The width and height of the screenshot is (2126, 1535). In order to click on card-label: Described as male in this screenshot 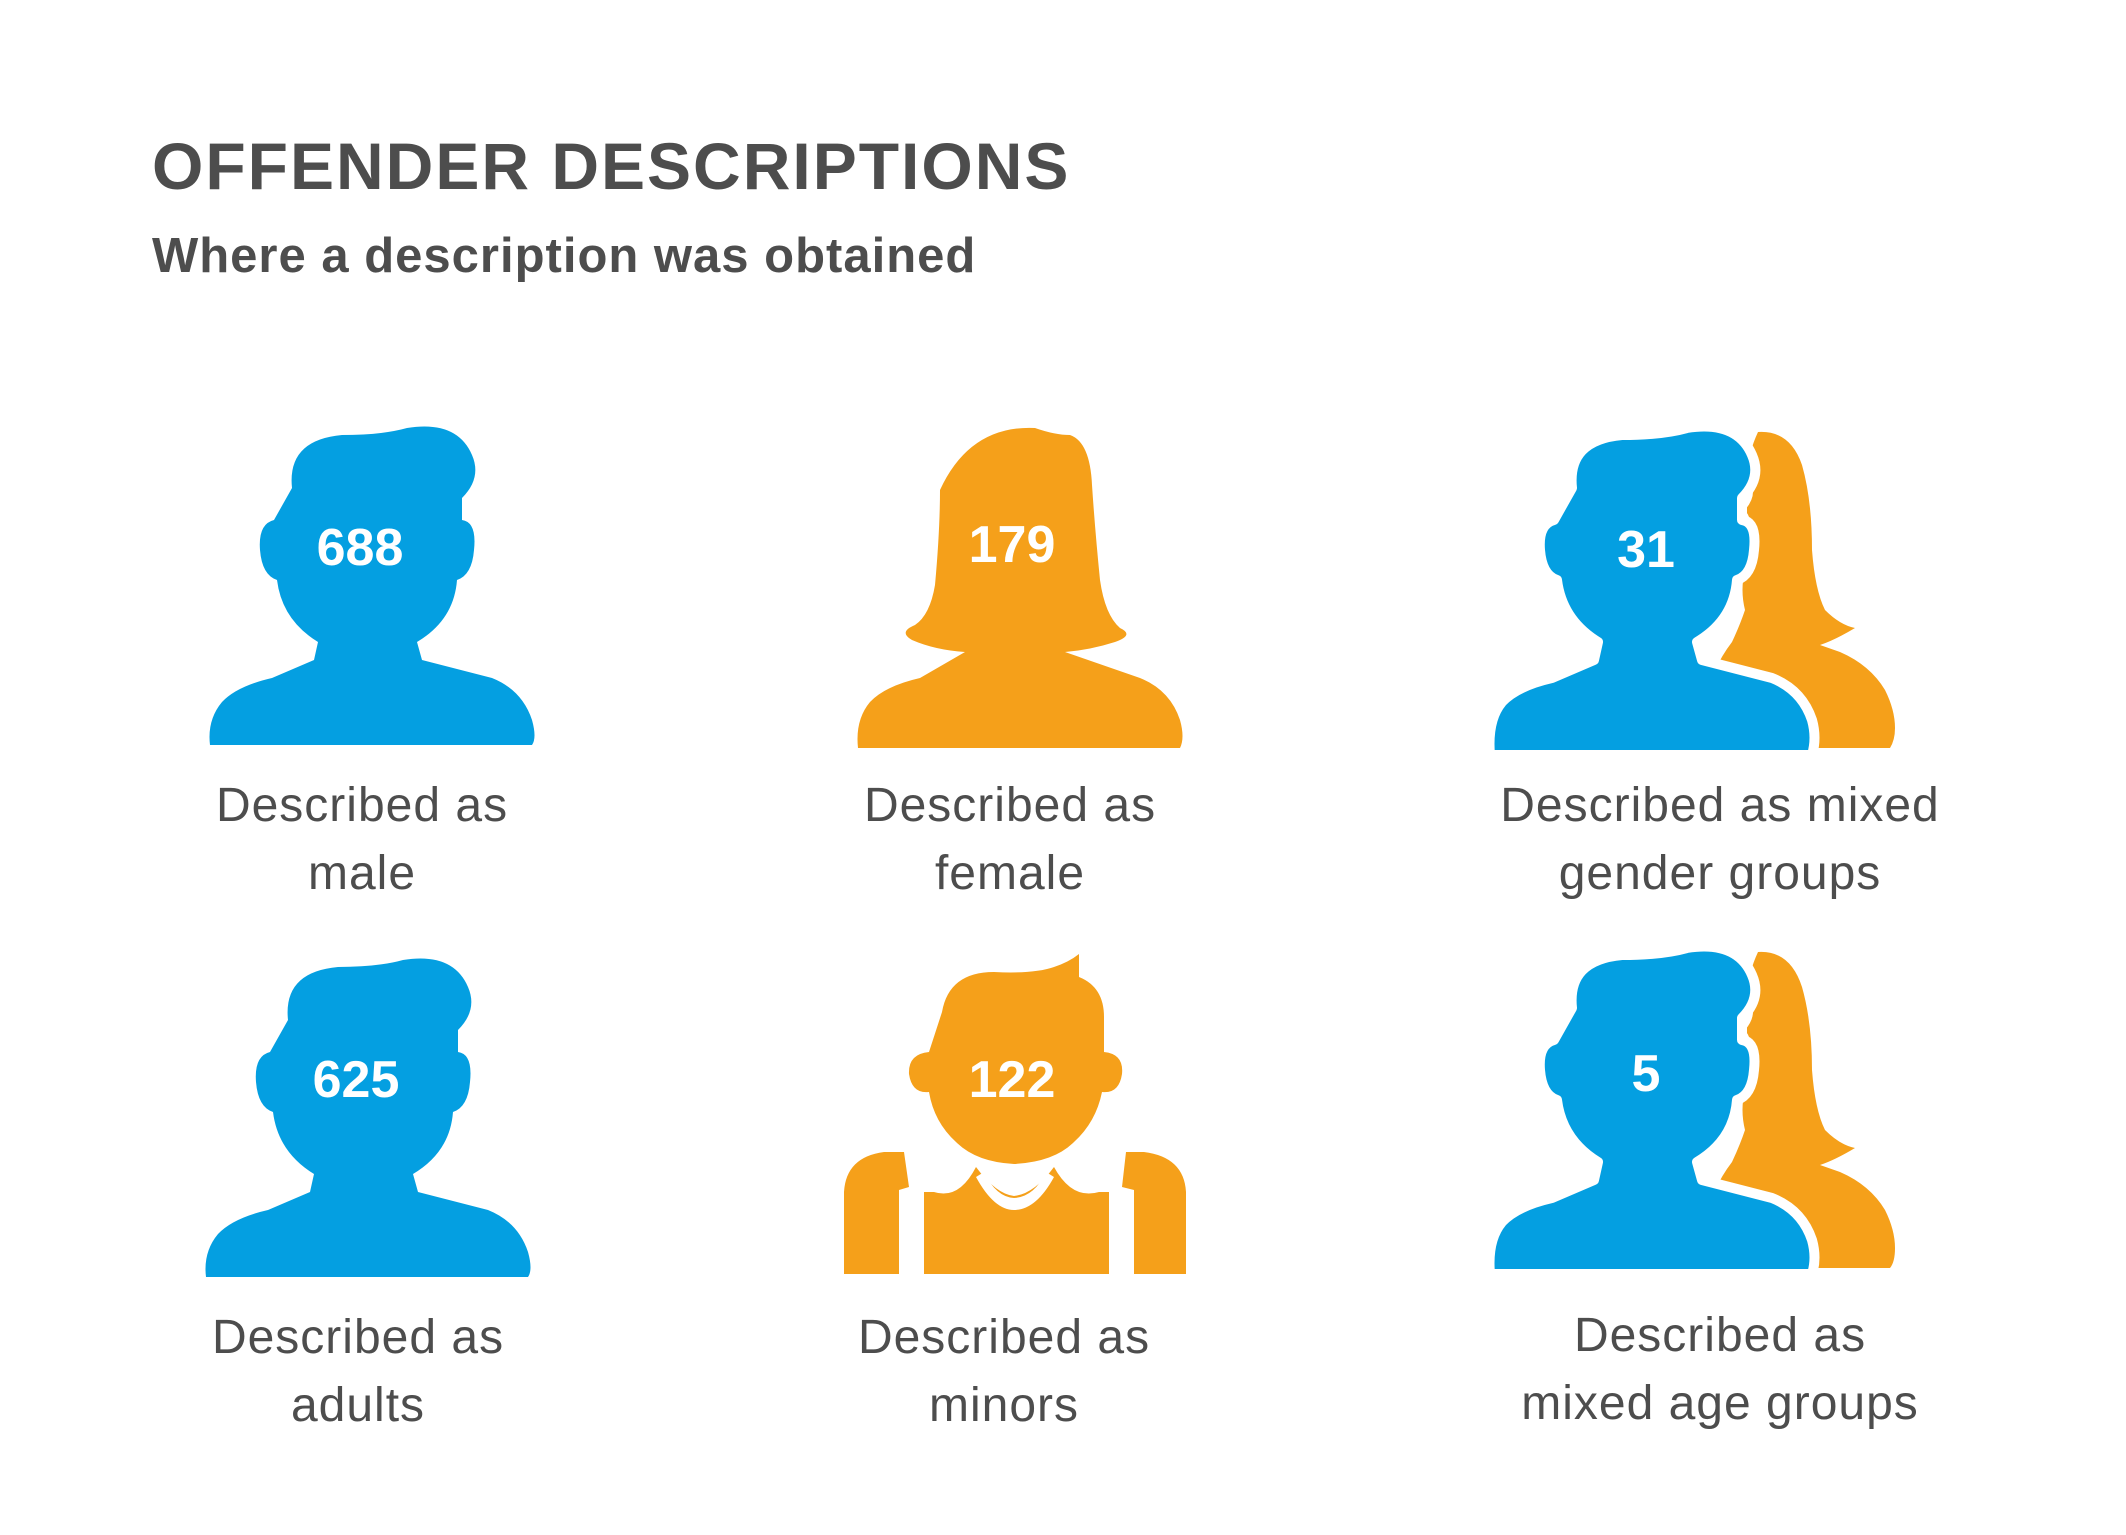, I will do `click(362, 840)`.